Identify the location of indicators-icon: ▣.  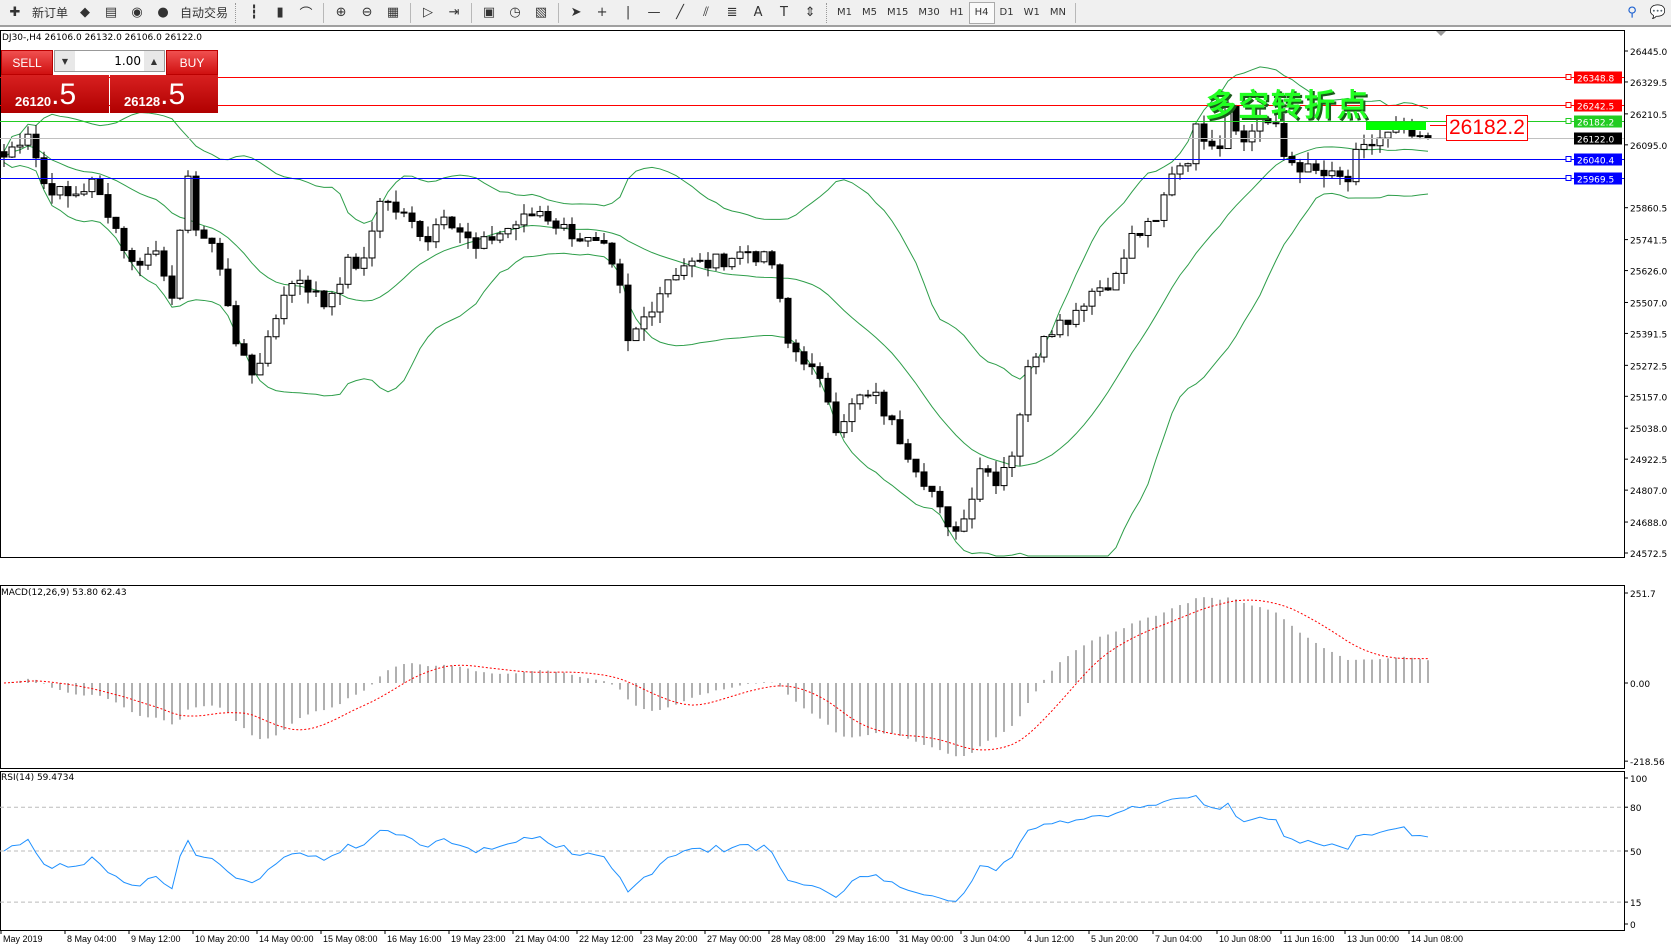
(489, 12).